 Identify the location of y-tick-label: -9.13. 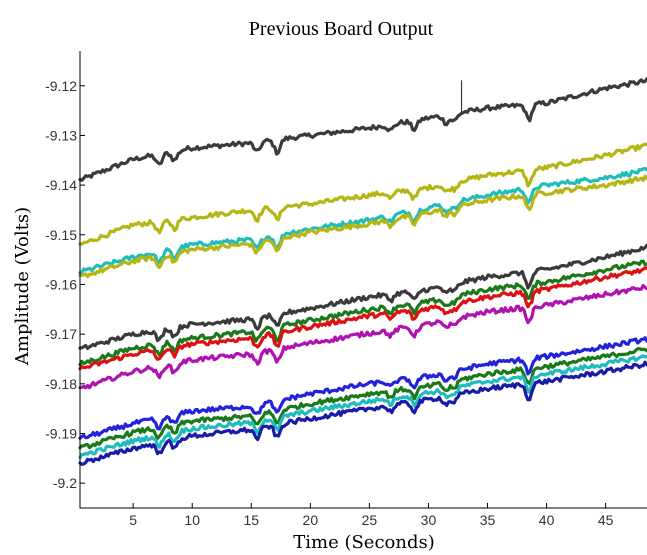
(61, 135).